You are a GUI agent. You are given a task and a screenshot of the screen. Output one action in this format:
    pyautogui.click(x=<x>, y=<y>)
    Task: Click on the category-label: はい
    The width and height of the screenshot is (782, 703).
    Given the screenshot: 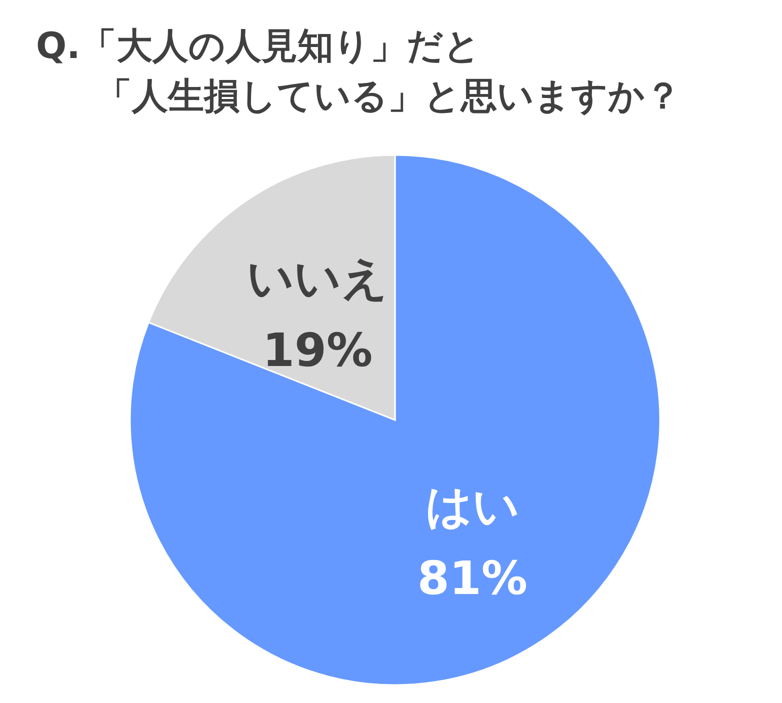 What is the action you would take?
    pyautogui.click(x=472, y=505)
    